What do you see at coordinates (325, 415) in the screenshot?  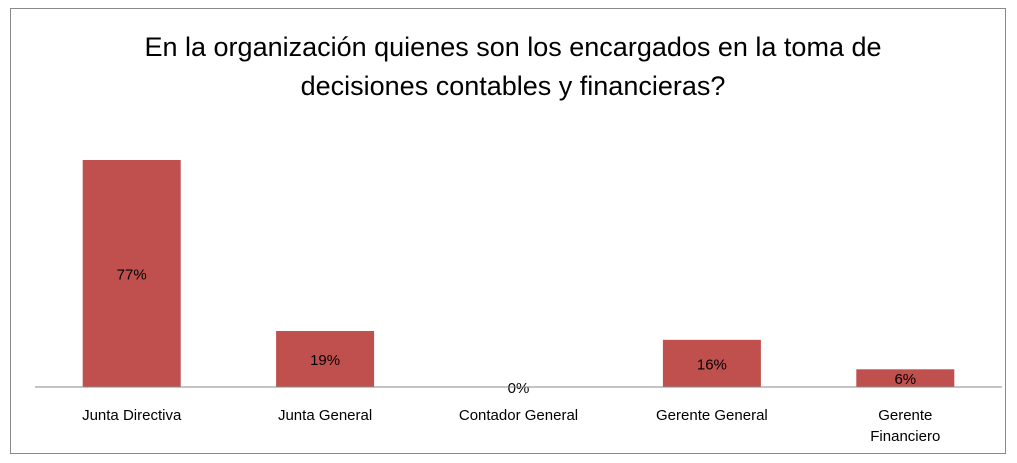 I see `x-tick-label: Junta General` at bounding box center [325, 415].